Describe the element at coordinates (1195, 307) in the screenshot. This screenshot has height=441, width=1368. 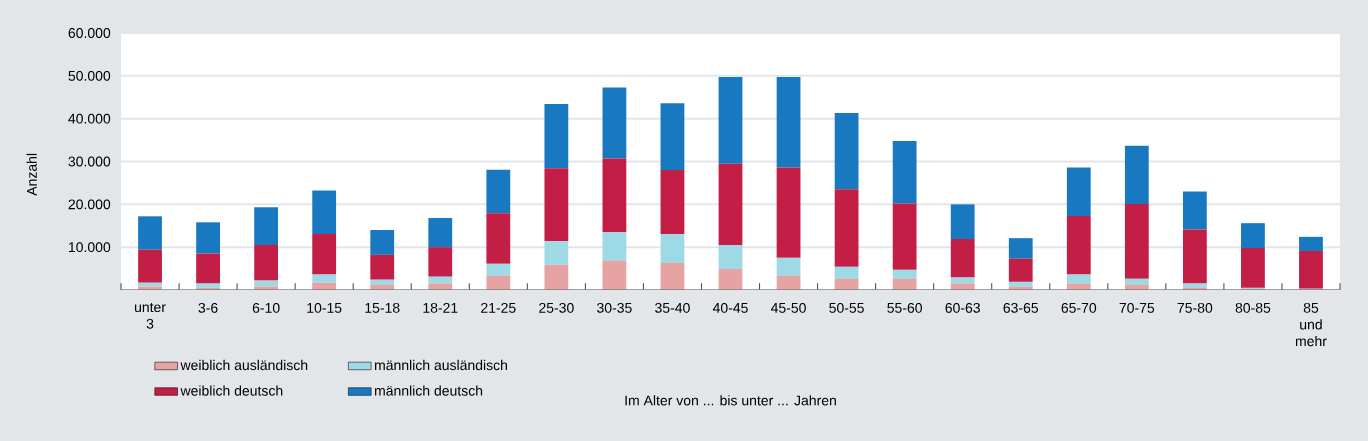
I see `x-tick-label: 75-80` at that location.